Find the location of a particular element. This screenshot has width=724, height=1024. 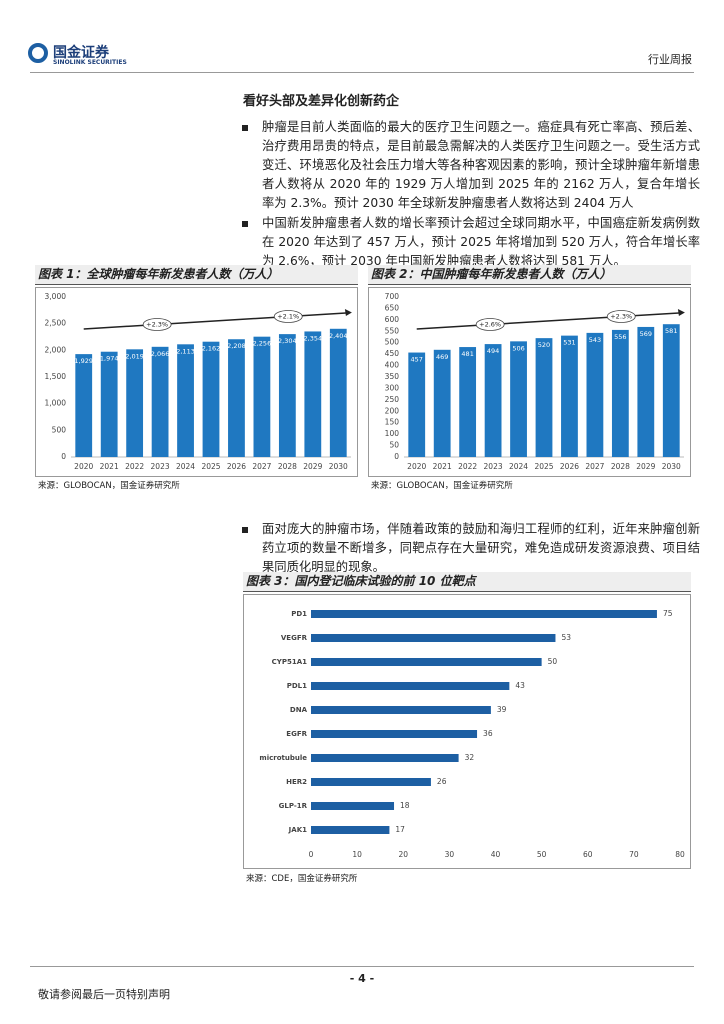

value-label: 531 is located at coordinates (569, 343).